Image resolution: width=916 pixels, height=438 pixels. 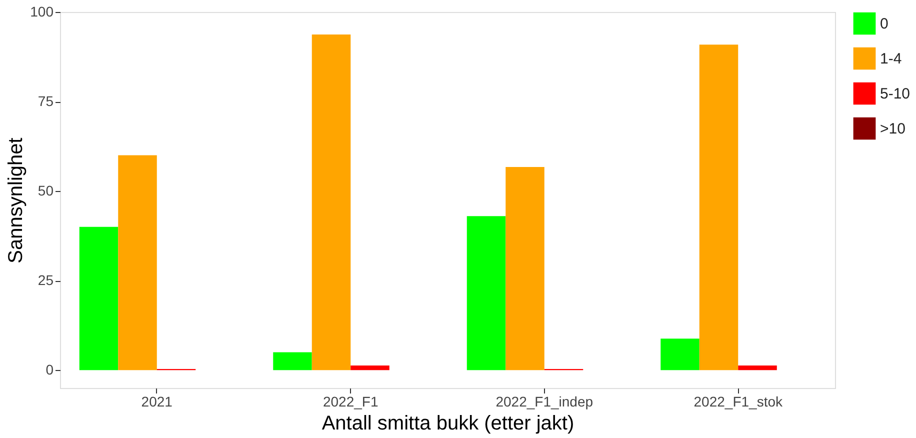 I want to click on y-axis-title: Sannsynlighet, so click(x=16, y=200).